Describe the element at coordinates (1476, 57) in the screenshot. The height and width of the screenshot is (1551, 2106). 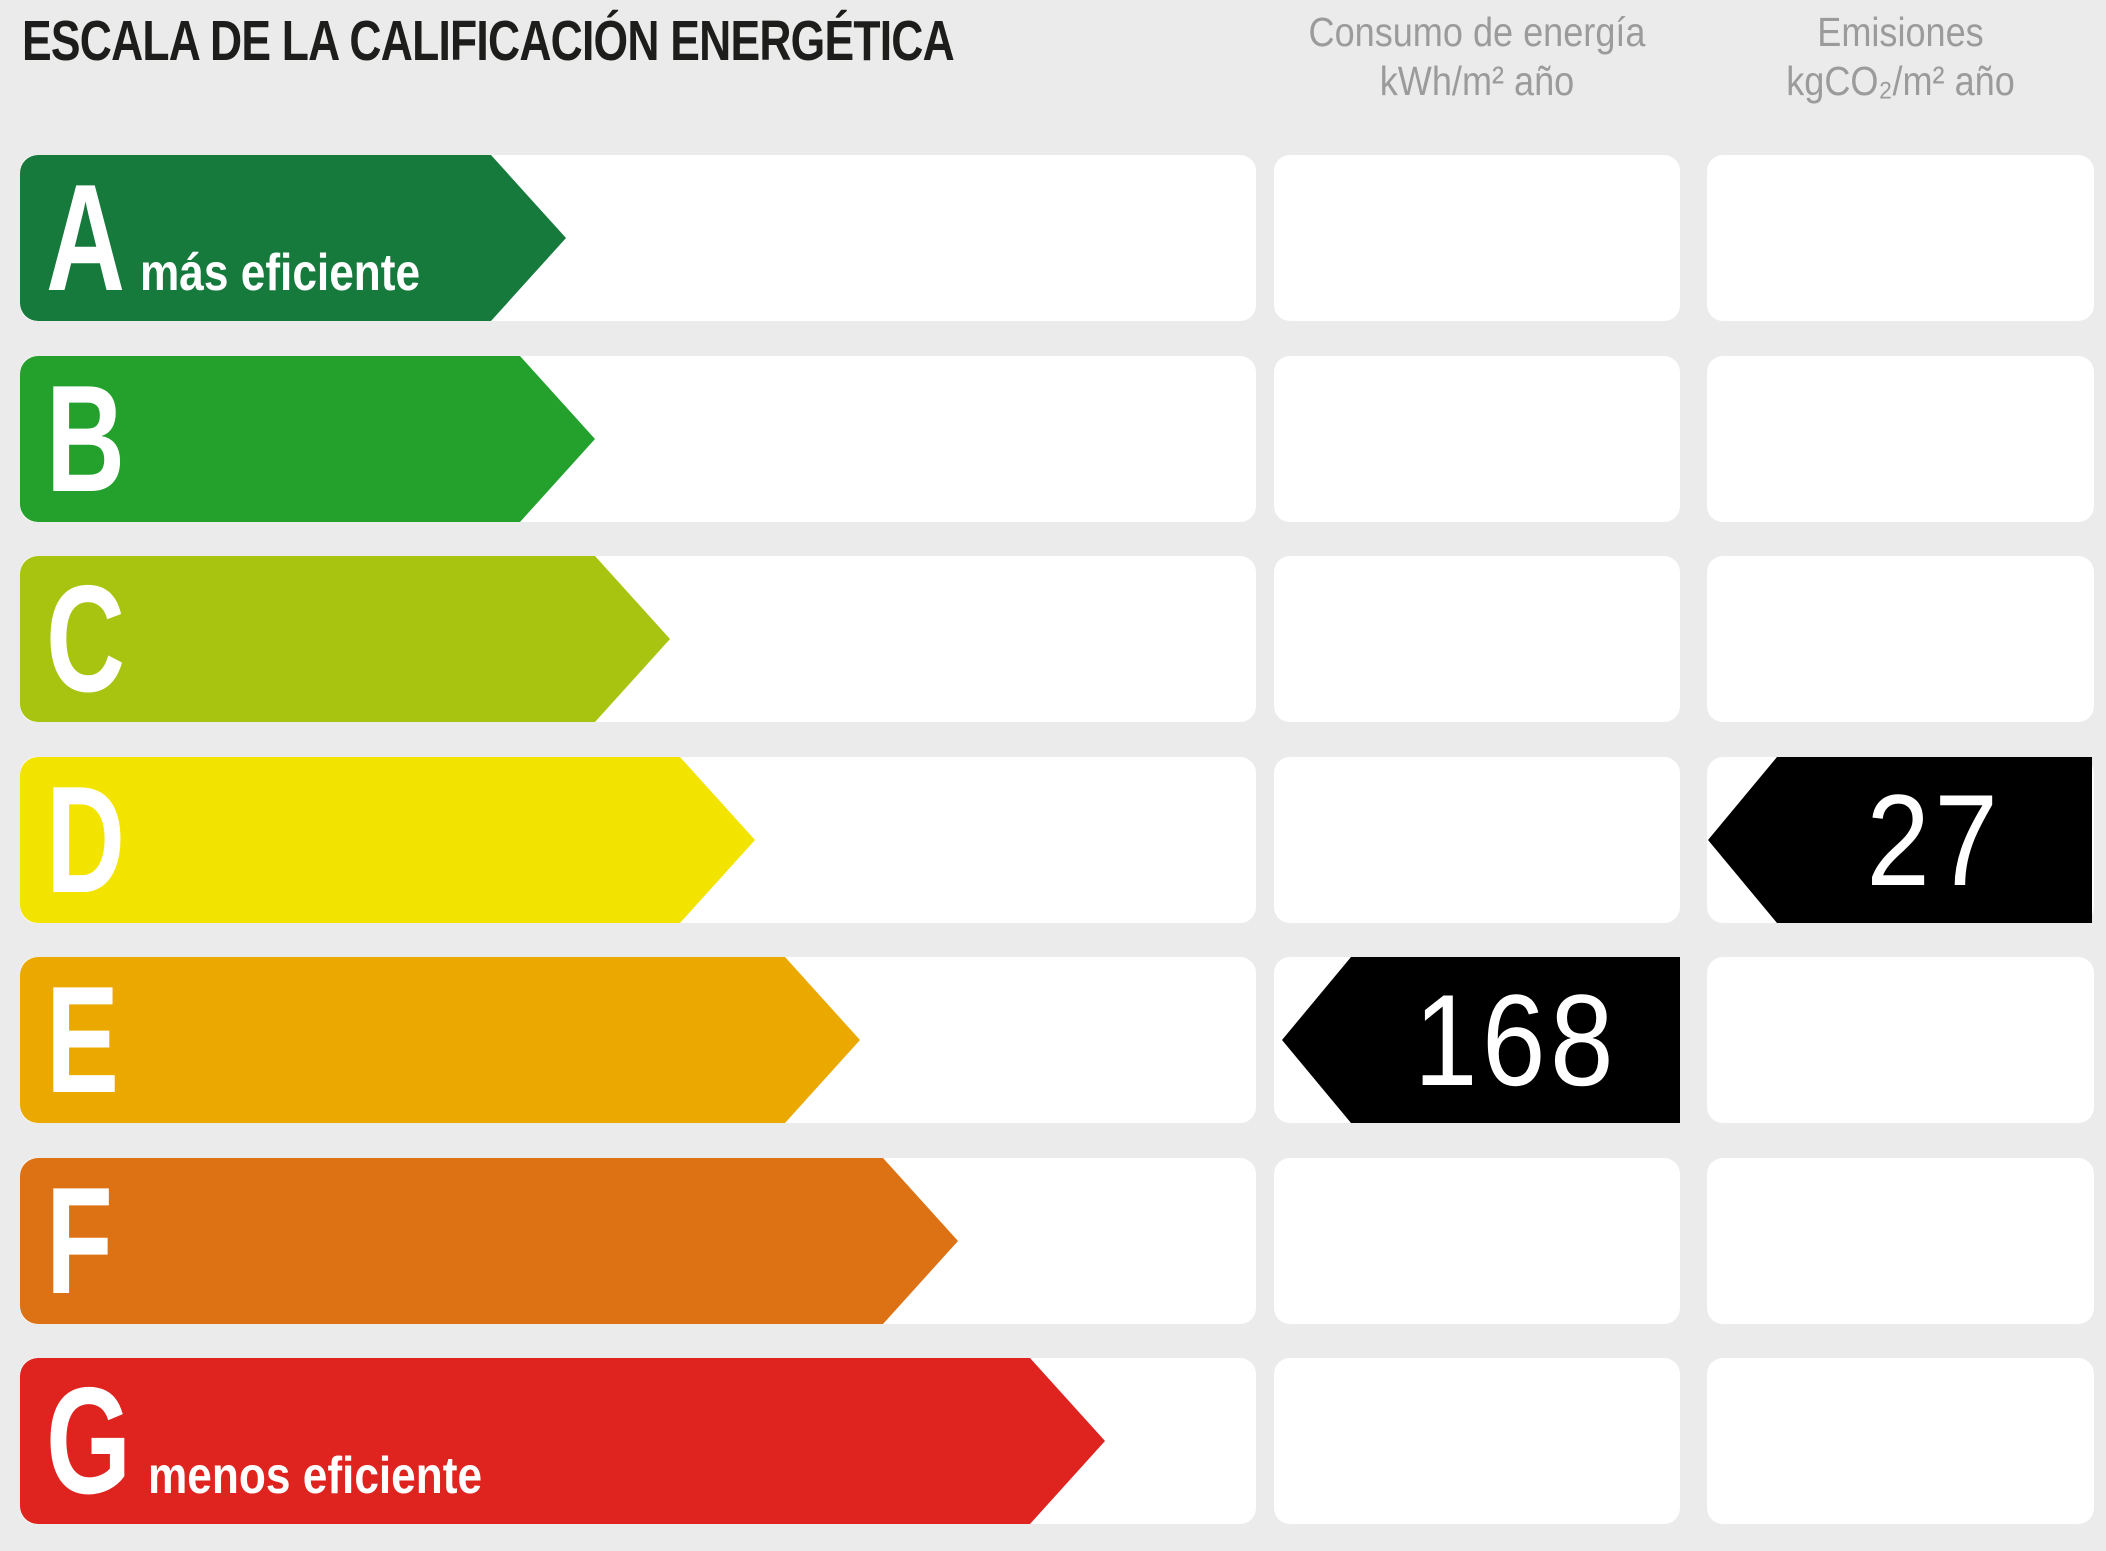
I see `consumo-column-header: Consumo de energía kWh/m² año` at that location.